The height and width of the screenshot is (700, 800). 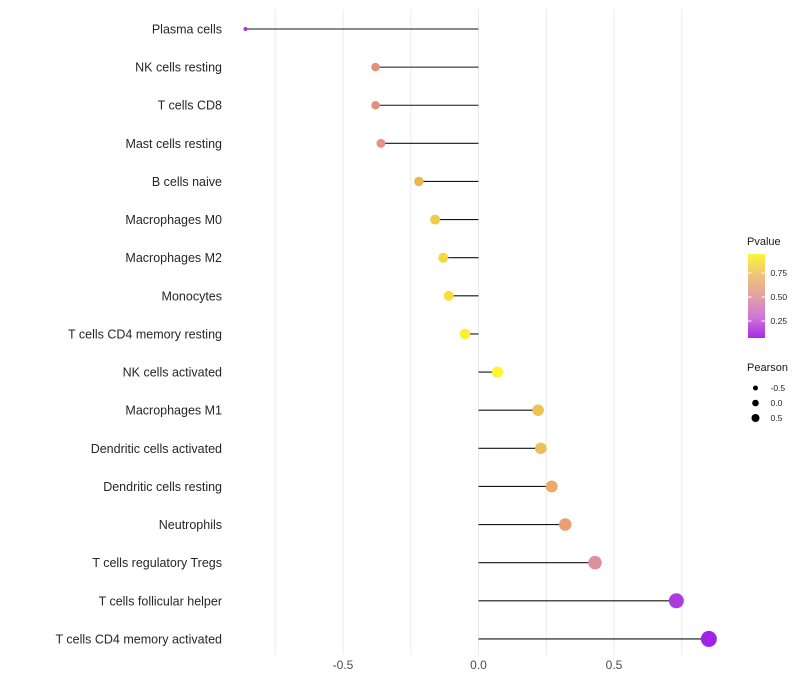 What do you see at coordinates (173, 411) in the screenshot?
I see `row-label: Macrophages M1` at bounding box center [173, 411].